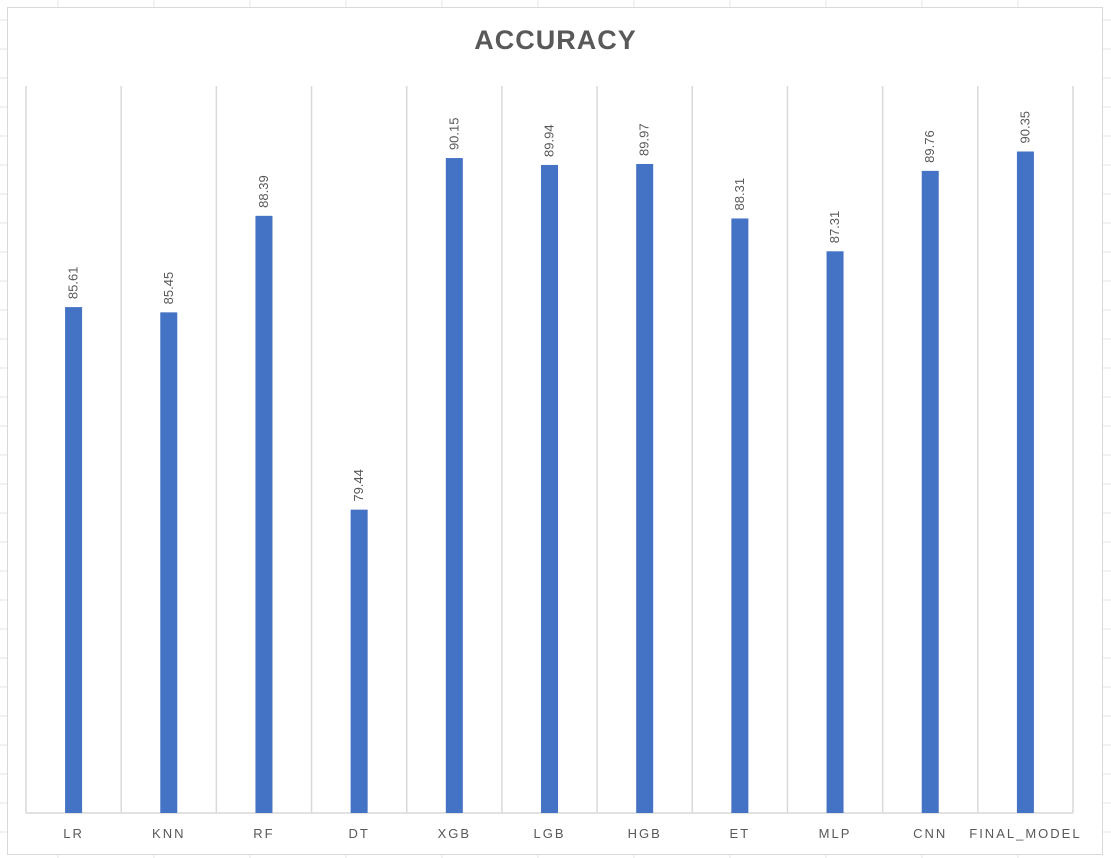  Describe the element at coordinates (835, 532) in the screenshot. I see `bar-mlp` at that location.